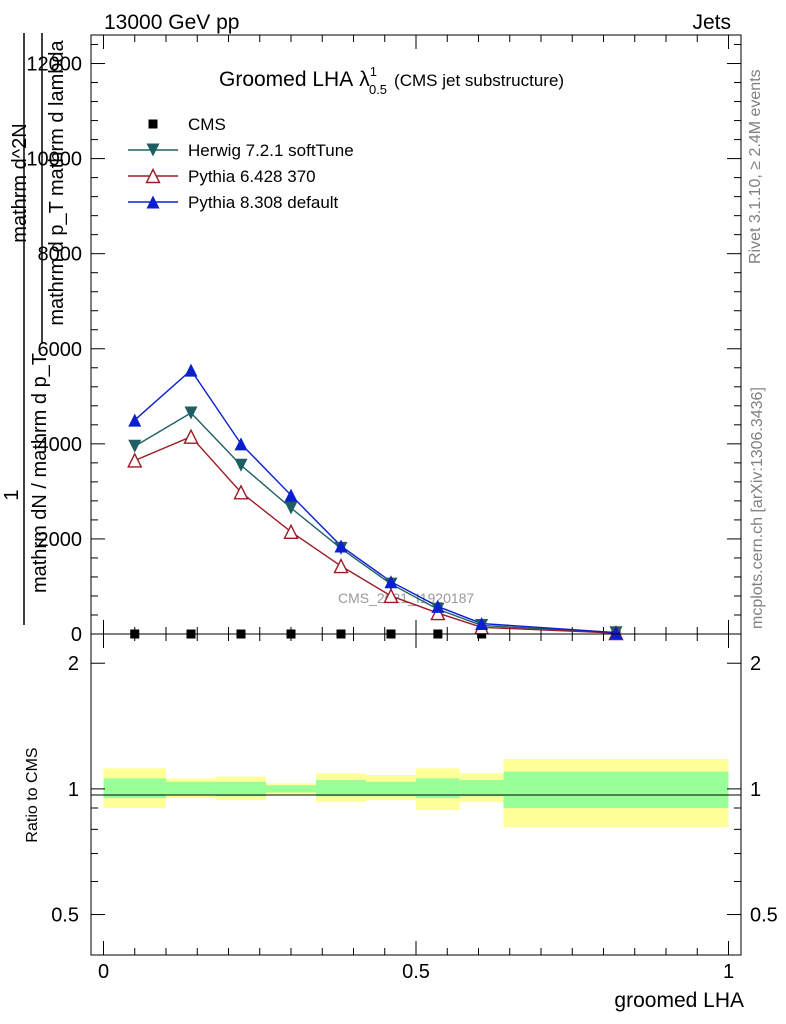 The image size is (786, 1024). Describe the element at coordinates (755, 664) in the screenshot. I see `ratio-y-tick-label-right: 2` at that location.